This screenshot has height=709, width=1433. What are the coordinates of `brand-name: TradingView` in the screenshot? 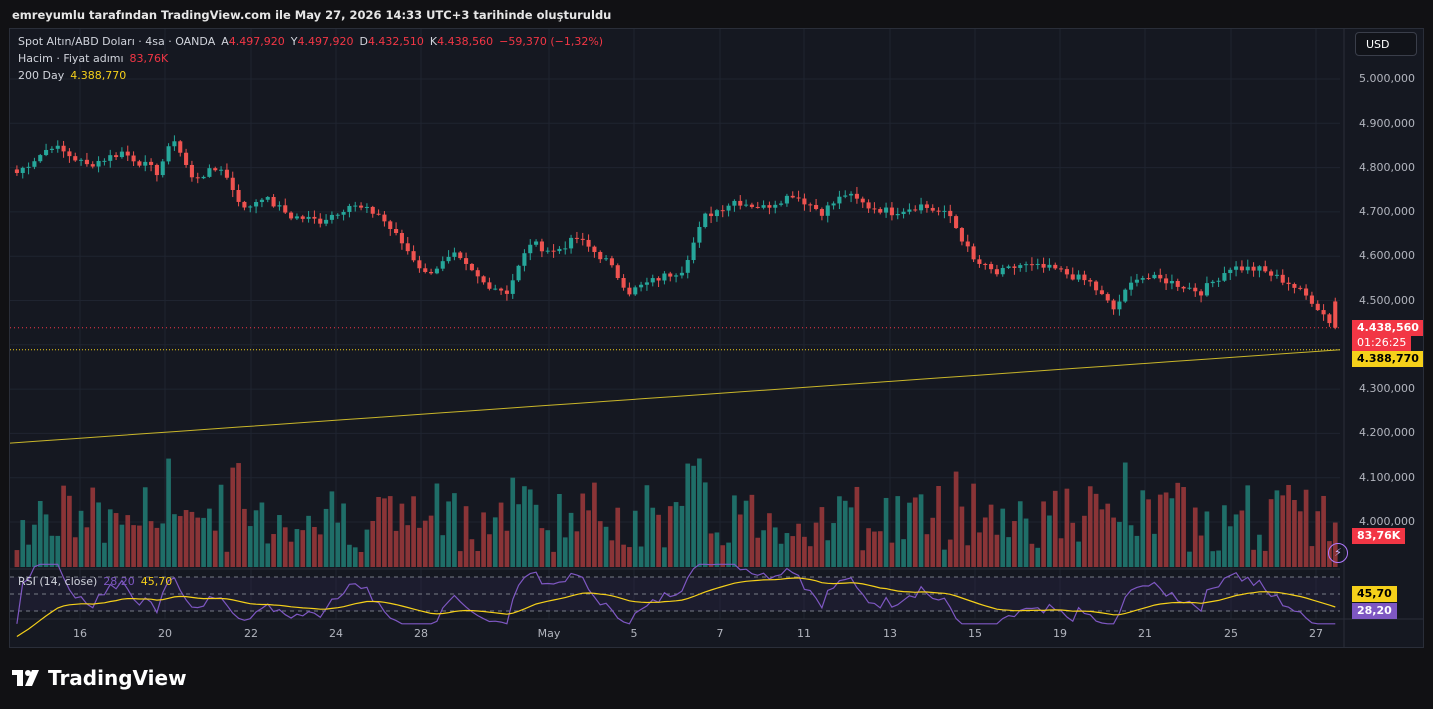 It's located at (117, 678).